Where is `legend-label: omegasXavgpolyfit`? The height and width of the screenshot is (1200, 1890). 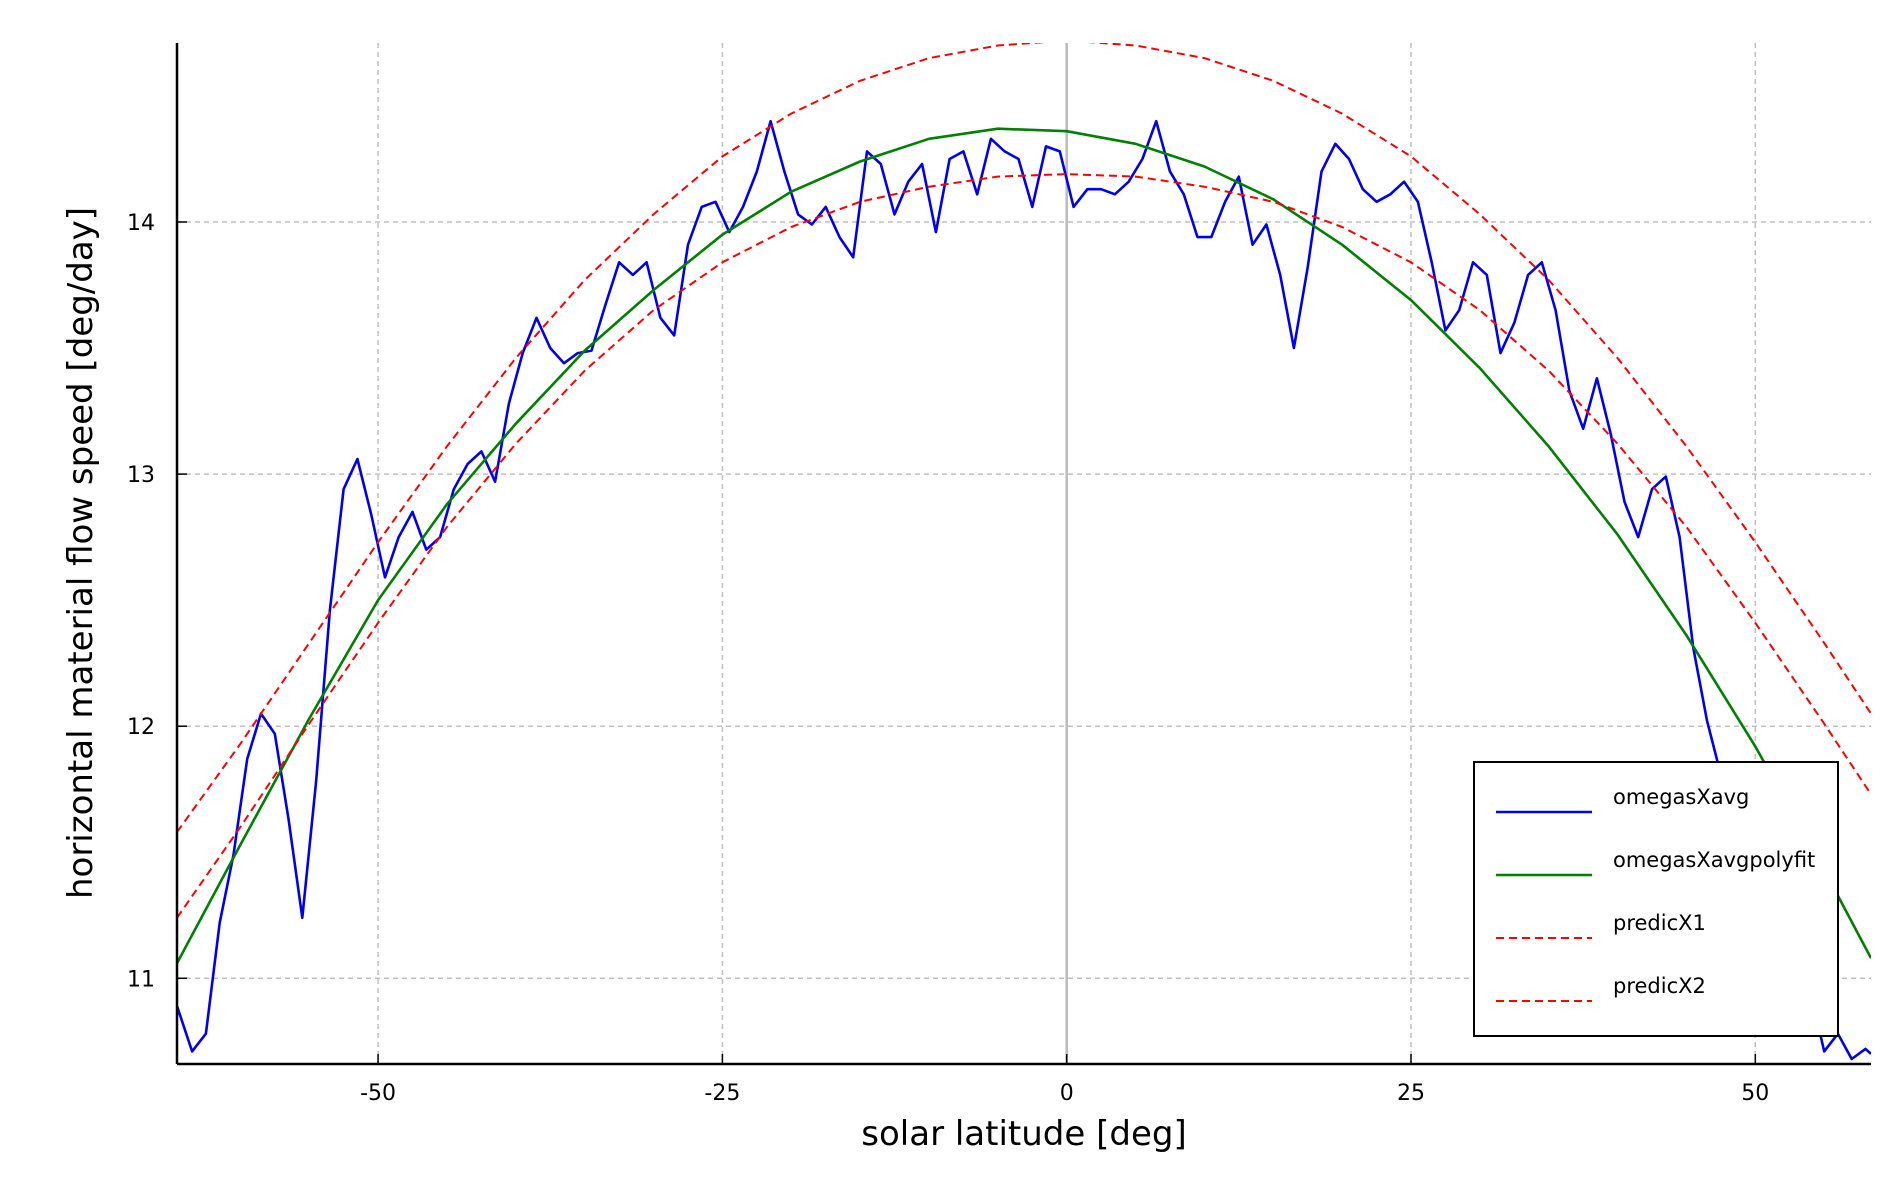 legend-label: omegasXavgpolyfit is located at coordinates (1714, 860).